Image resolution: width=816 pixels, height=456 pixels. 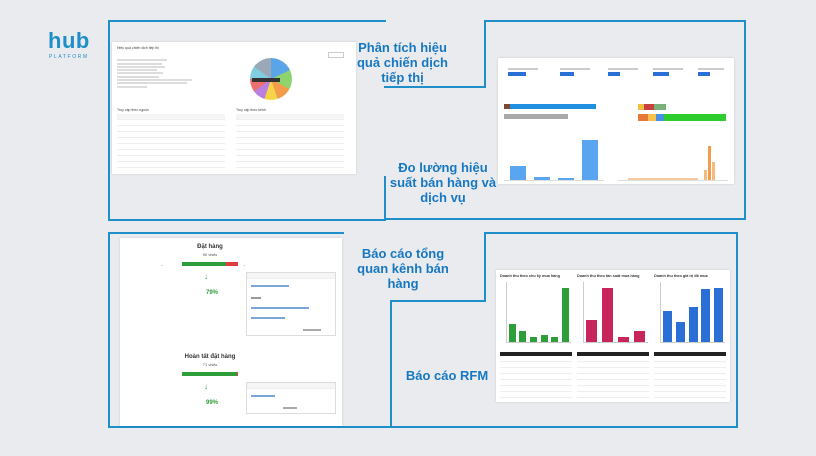 What do you see at coordinates (291, 398) in the screenshot?
I see `funnel-bottom-table` at bounding box center [291, 398].